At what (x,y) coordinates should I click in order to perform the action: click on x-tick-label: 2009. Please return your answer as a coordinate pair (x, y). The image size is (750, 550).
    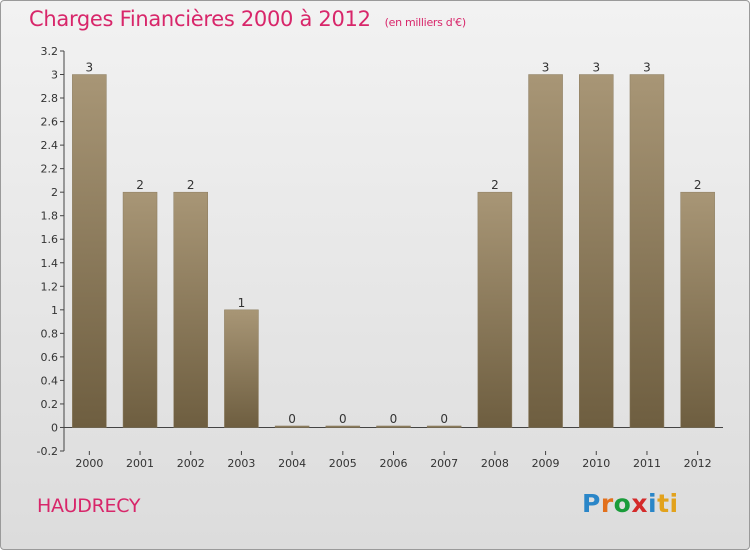
    Looking at the image, I should click on (546, 463).